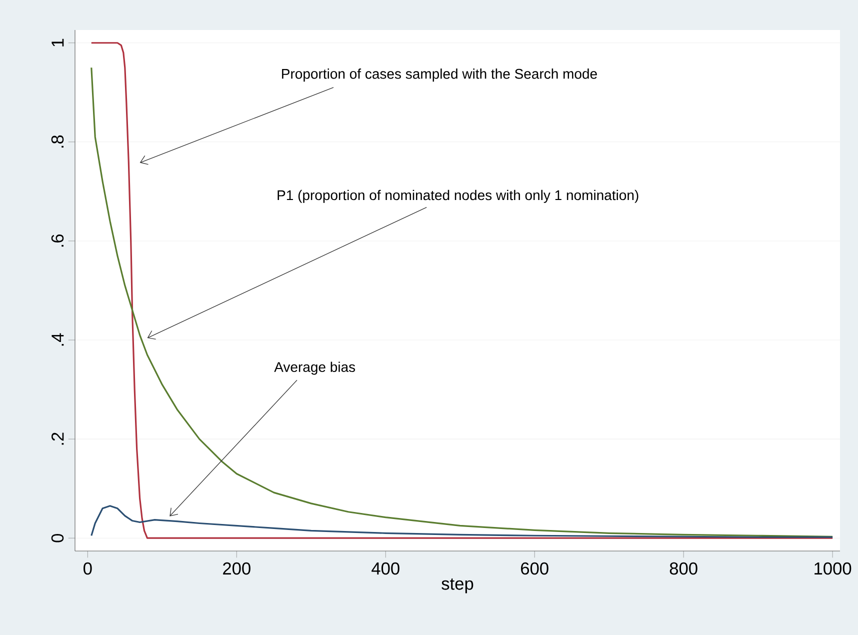 The width and height of the screenshot is (858, 635). I want to click on annotation: Average bias, so click(315, 368).